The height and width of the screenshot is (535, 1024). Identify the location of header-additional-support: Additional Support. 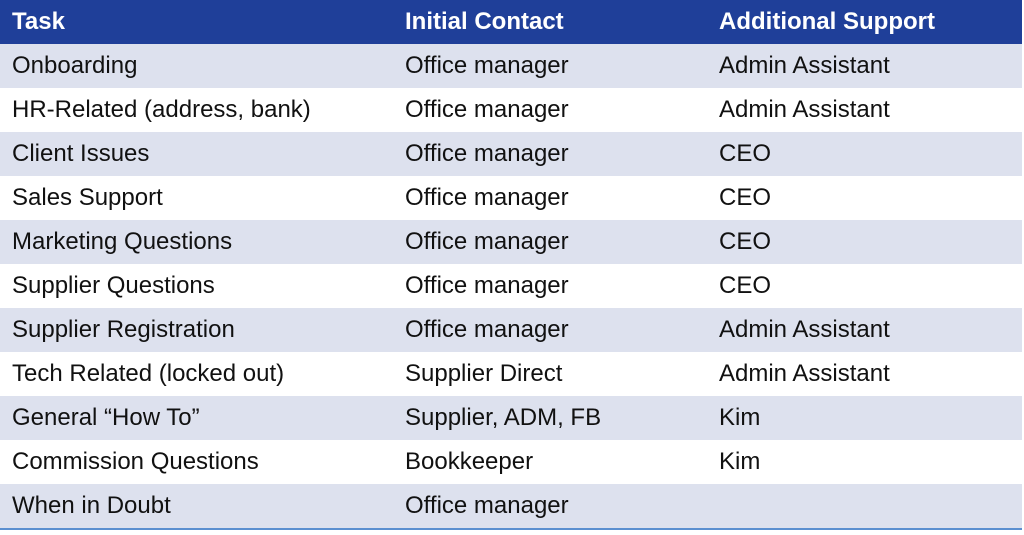
(827, 21).